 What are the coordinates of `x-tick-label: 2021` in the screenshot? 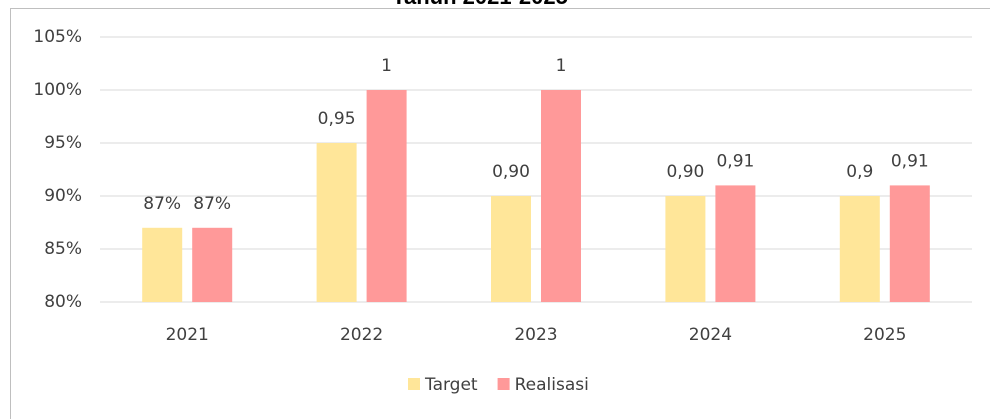 It's located at (187, 335).